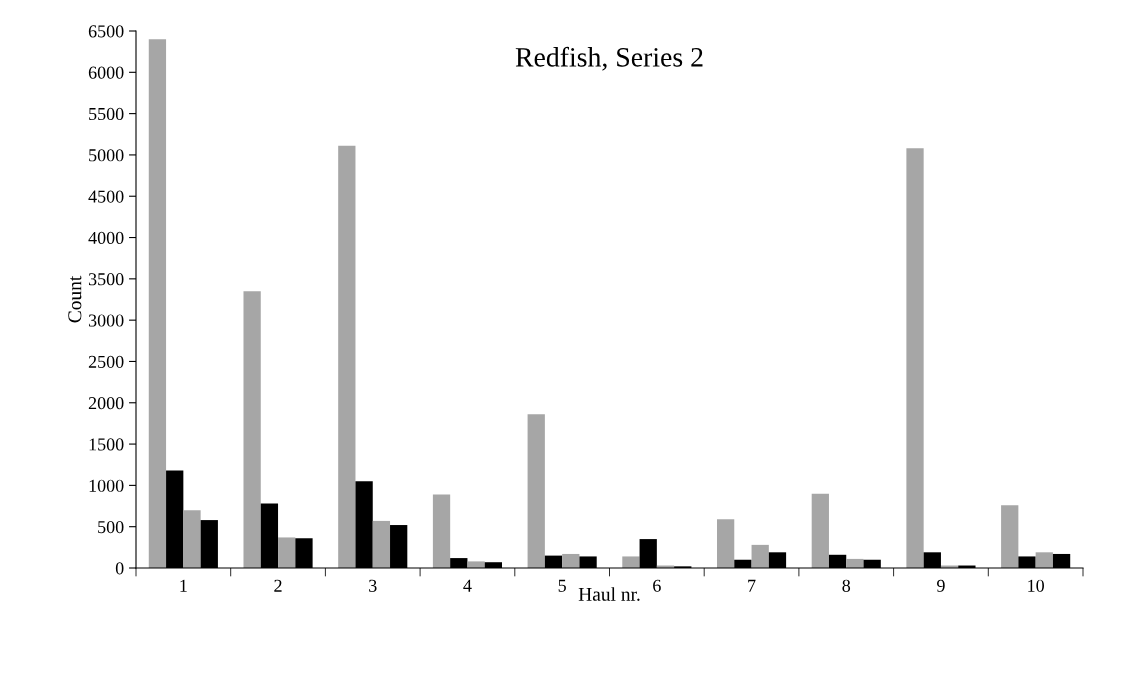 This screenshot has height=695, width=1138. What do you see at coordinates (106, 114) in the screenshot?
I see `y-tick-label: 5500` at bounding box center [106, 114].